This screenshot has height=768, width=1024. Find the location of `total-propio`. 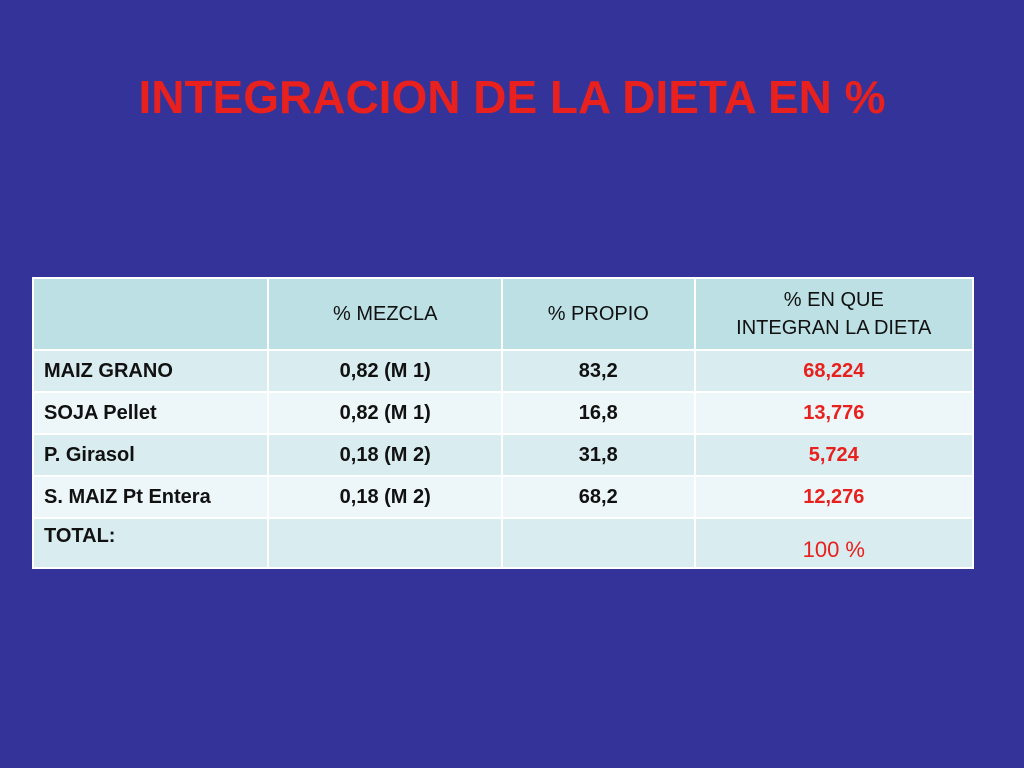

total-propio is located at coordinates (598, 543).